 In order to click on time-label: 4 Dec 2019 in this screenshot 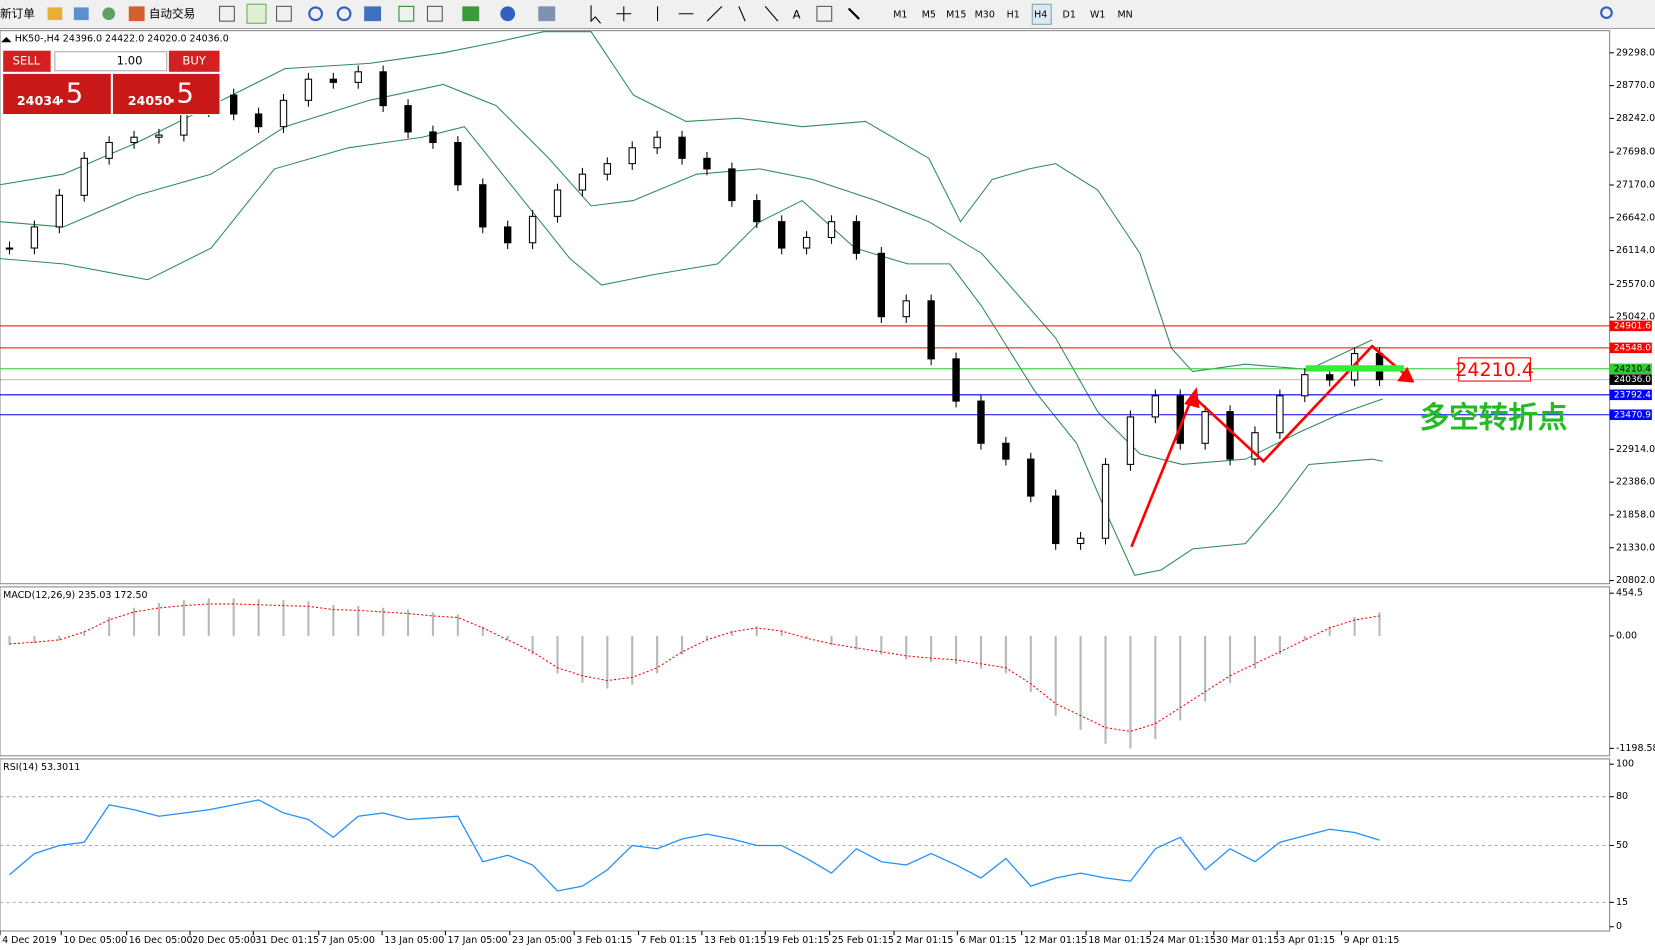, I will do `click(29, 940)`.